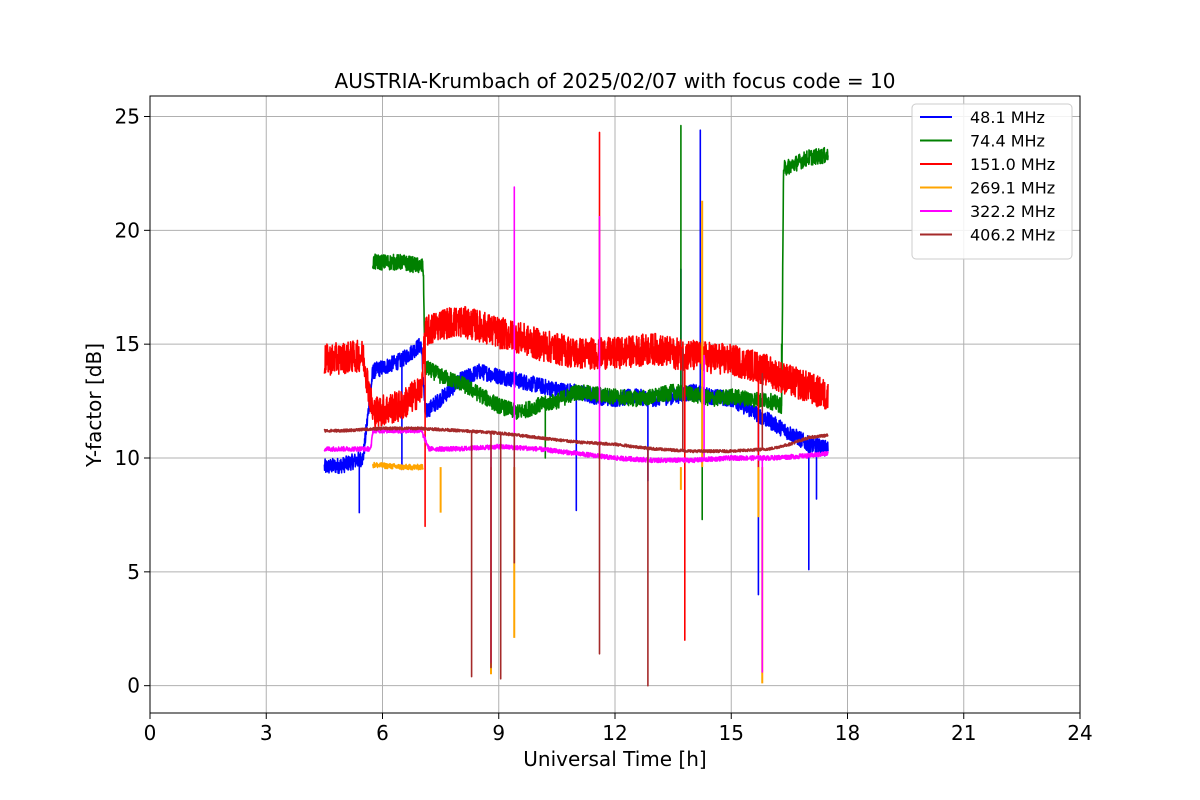 The image size is (1200, 800). Describe the element at coordinates (498, 733) in the screenshot. I see `x-tick-label: 9` at that location.